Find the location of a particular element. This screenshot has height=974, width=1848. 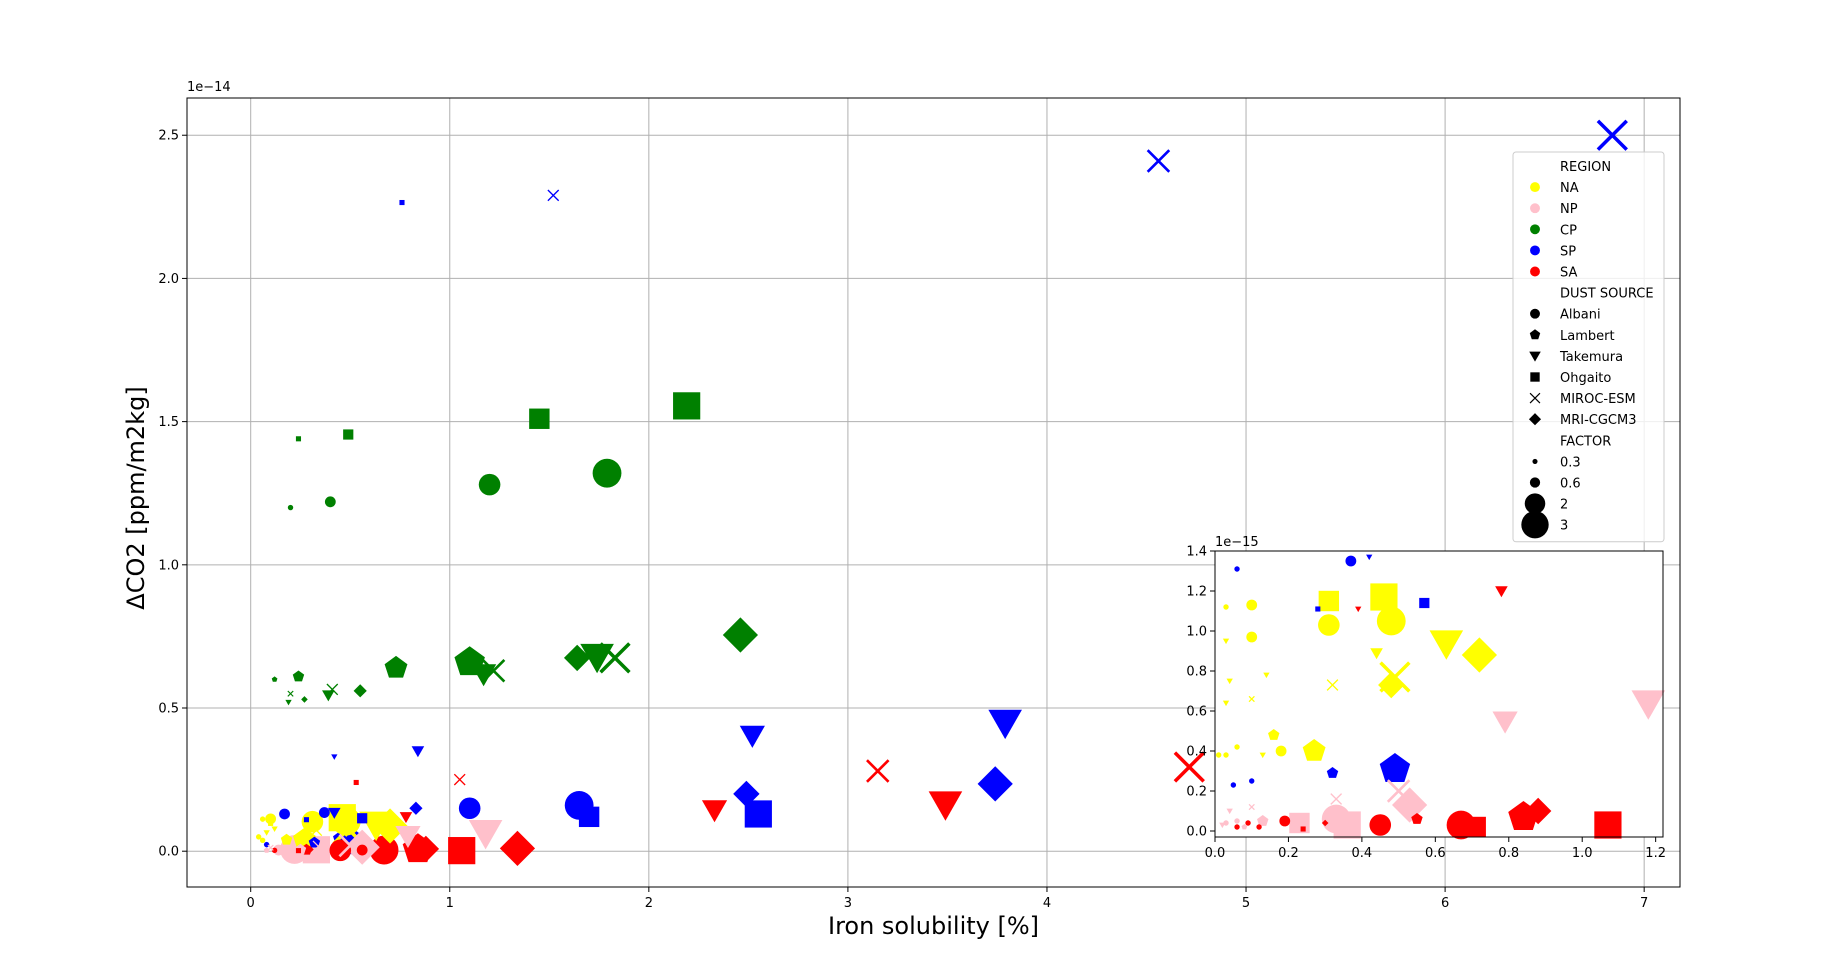

y-tick-label: 0.2 is located at coordinates (1196, 792).